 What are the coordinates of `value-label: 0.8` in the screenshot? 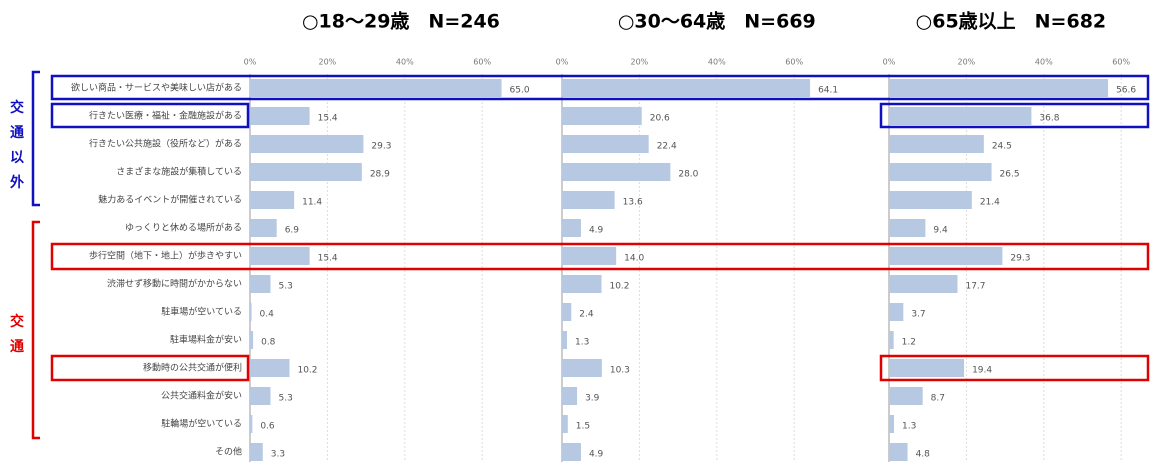 It's located at (268, 343).